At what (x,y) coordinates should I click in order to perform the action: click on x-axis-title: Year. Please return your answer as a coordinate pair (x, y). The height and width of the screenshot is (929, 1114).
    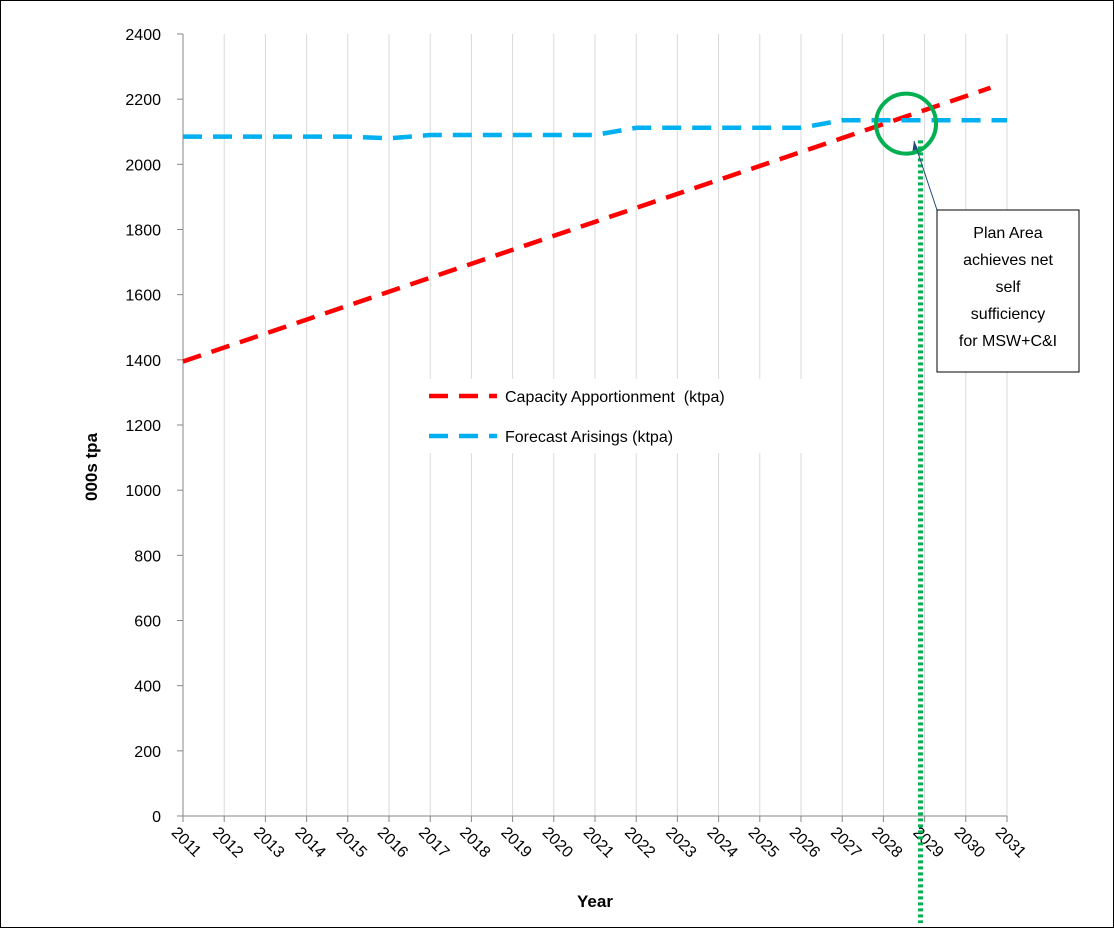
    Looking at the image, I should click on (595, 901).